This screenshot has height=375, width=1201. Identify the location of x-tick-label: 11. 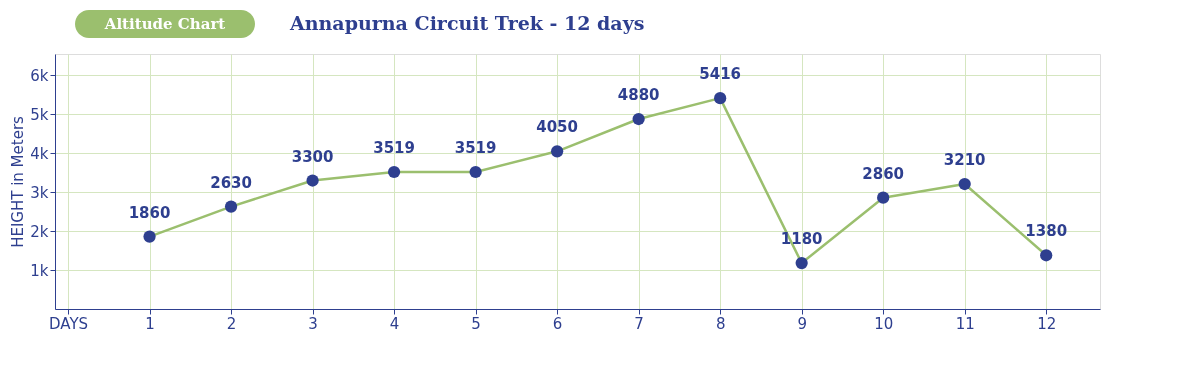
(965, 323).